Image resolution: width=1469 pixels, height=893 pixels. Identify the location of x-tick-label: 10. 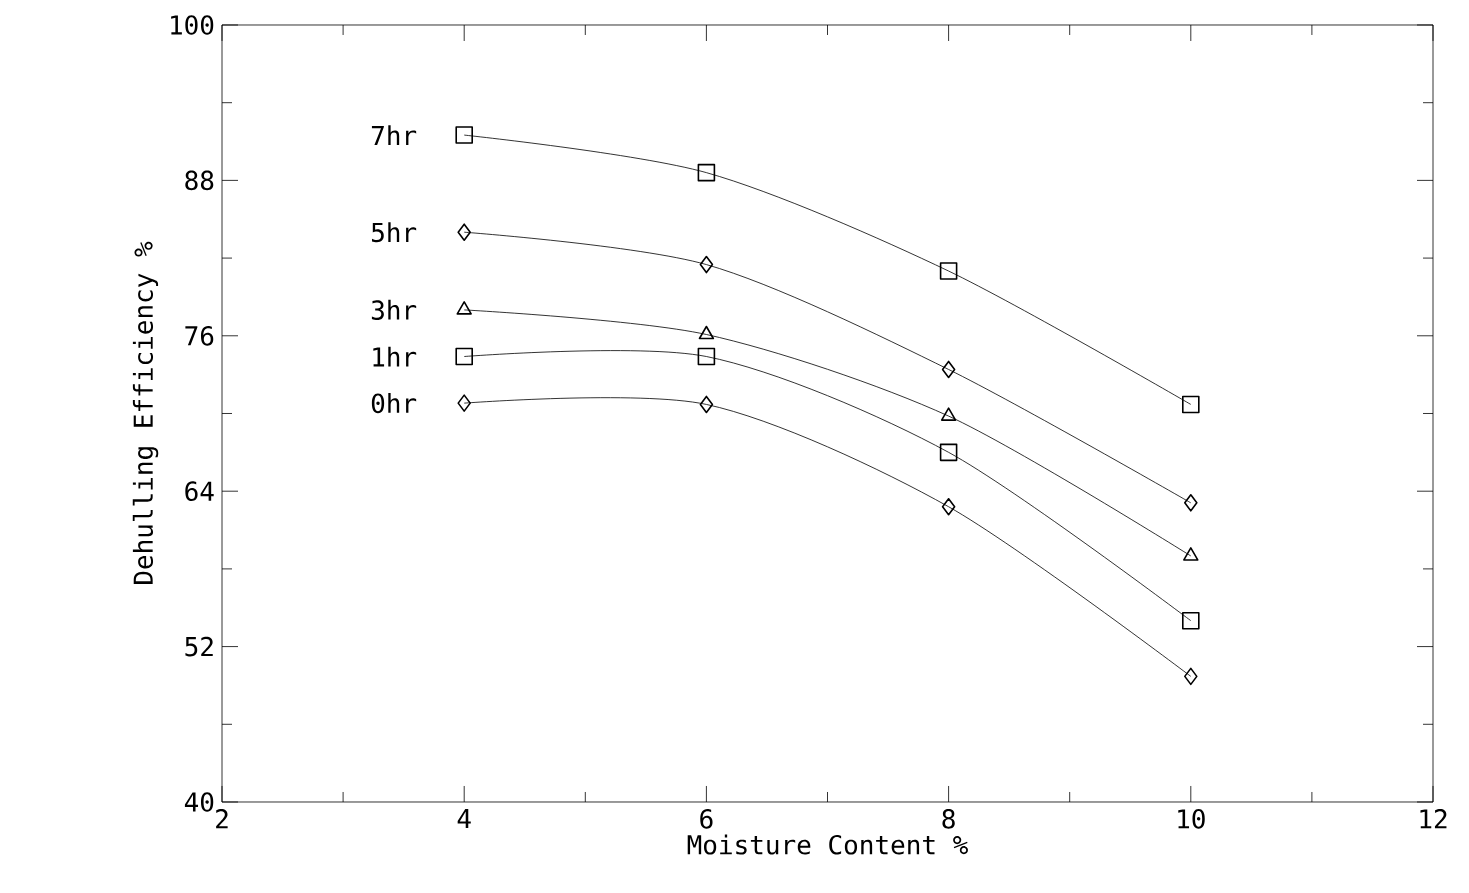
(1191, 819).